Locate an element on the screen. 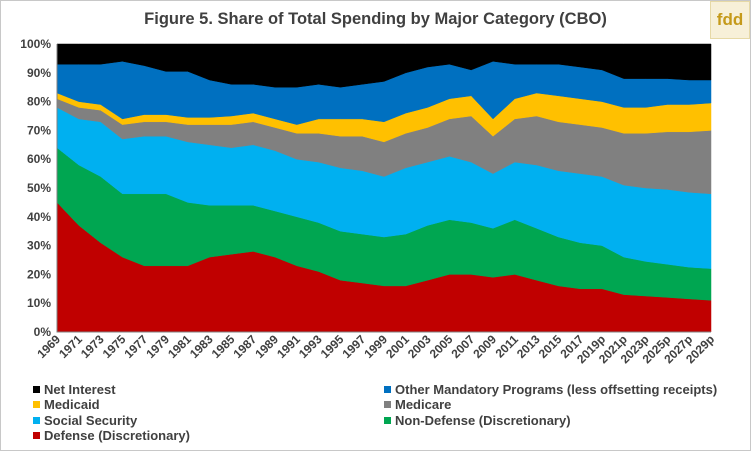 The image size is (751, 451). y-tick-label: 0% is located at coordinates (43, 332).